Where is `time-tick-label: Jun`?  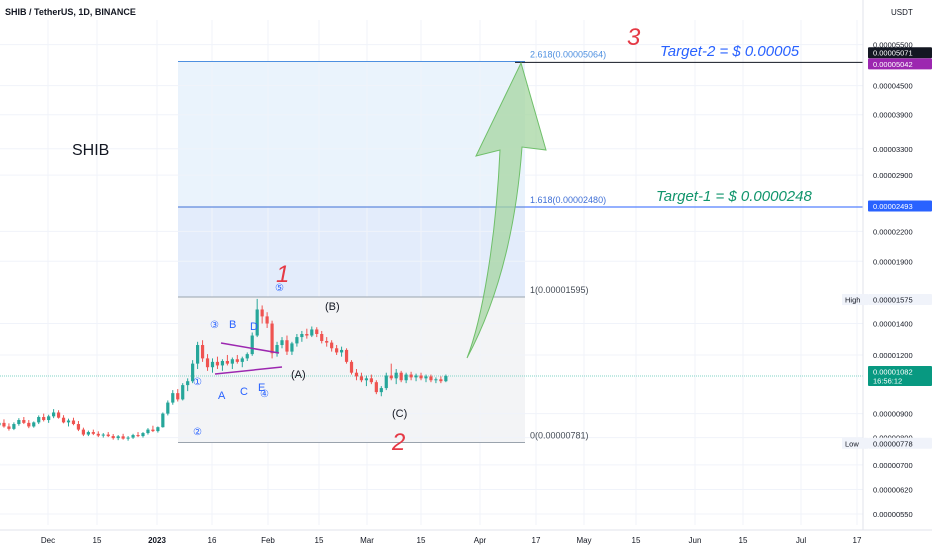
time-tick-label: Jun is located at coordinates (695, 540).